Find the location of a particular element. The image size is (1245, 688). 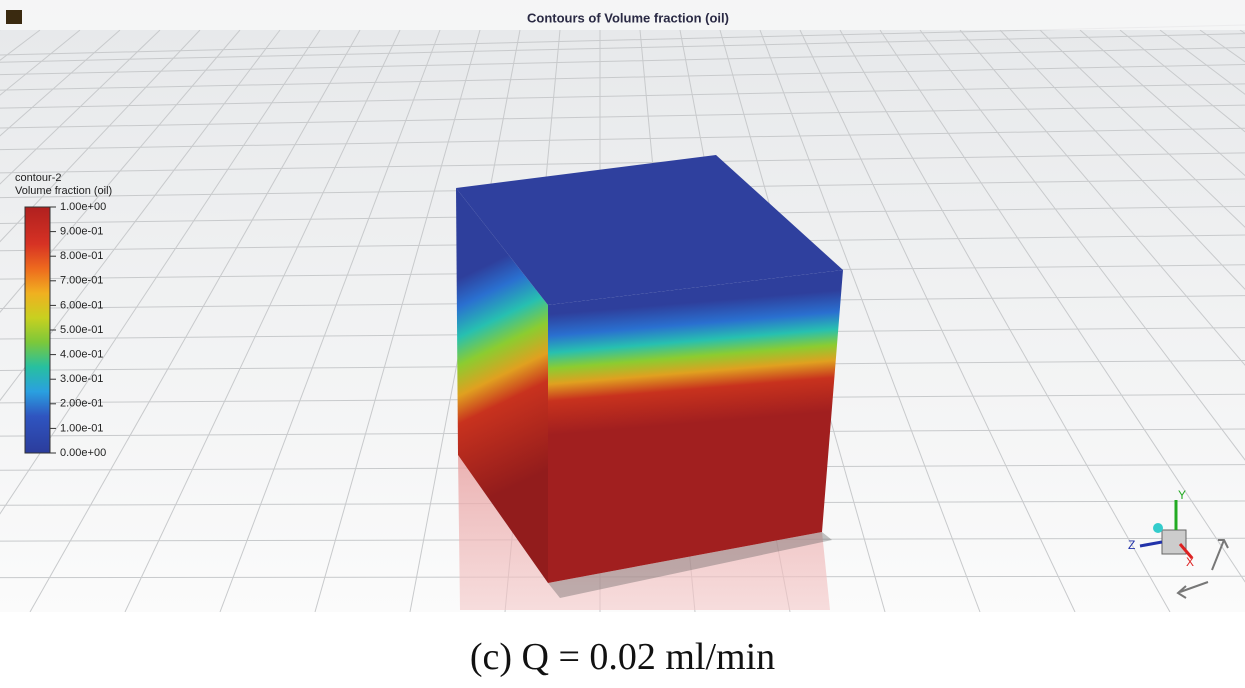

cube-left-face is located at coordinates (502, 385).